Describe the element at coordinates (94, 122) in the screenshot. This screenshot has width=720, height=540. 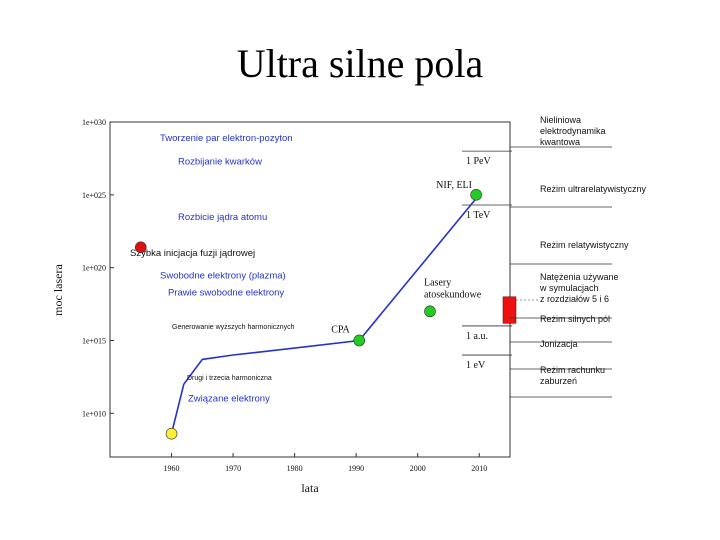
I see `y-tick-label: 1e+030` at that location.